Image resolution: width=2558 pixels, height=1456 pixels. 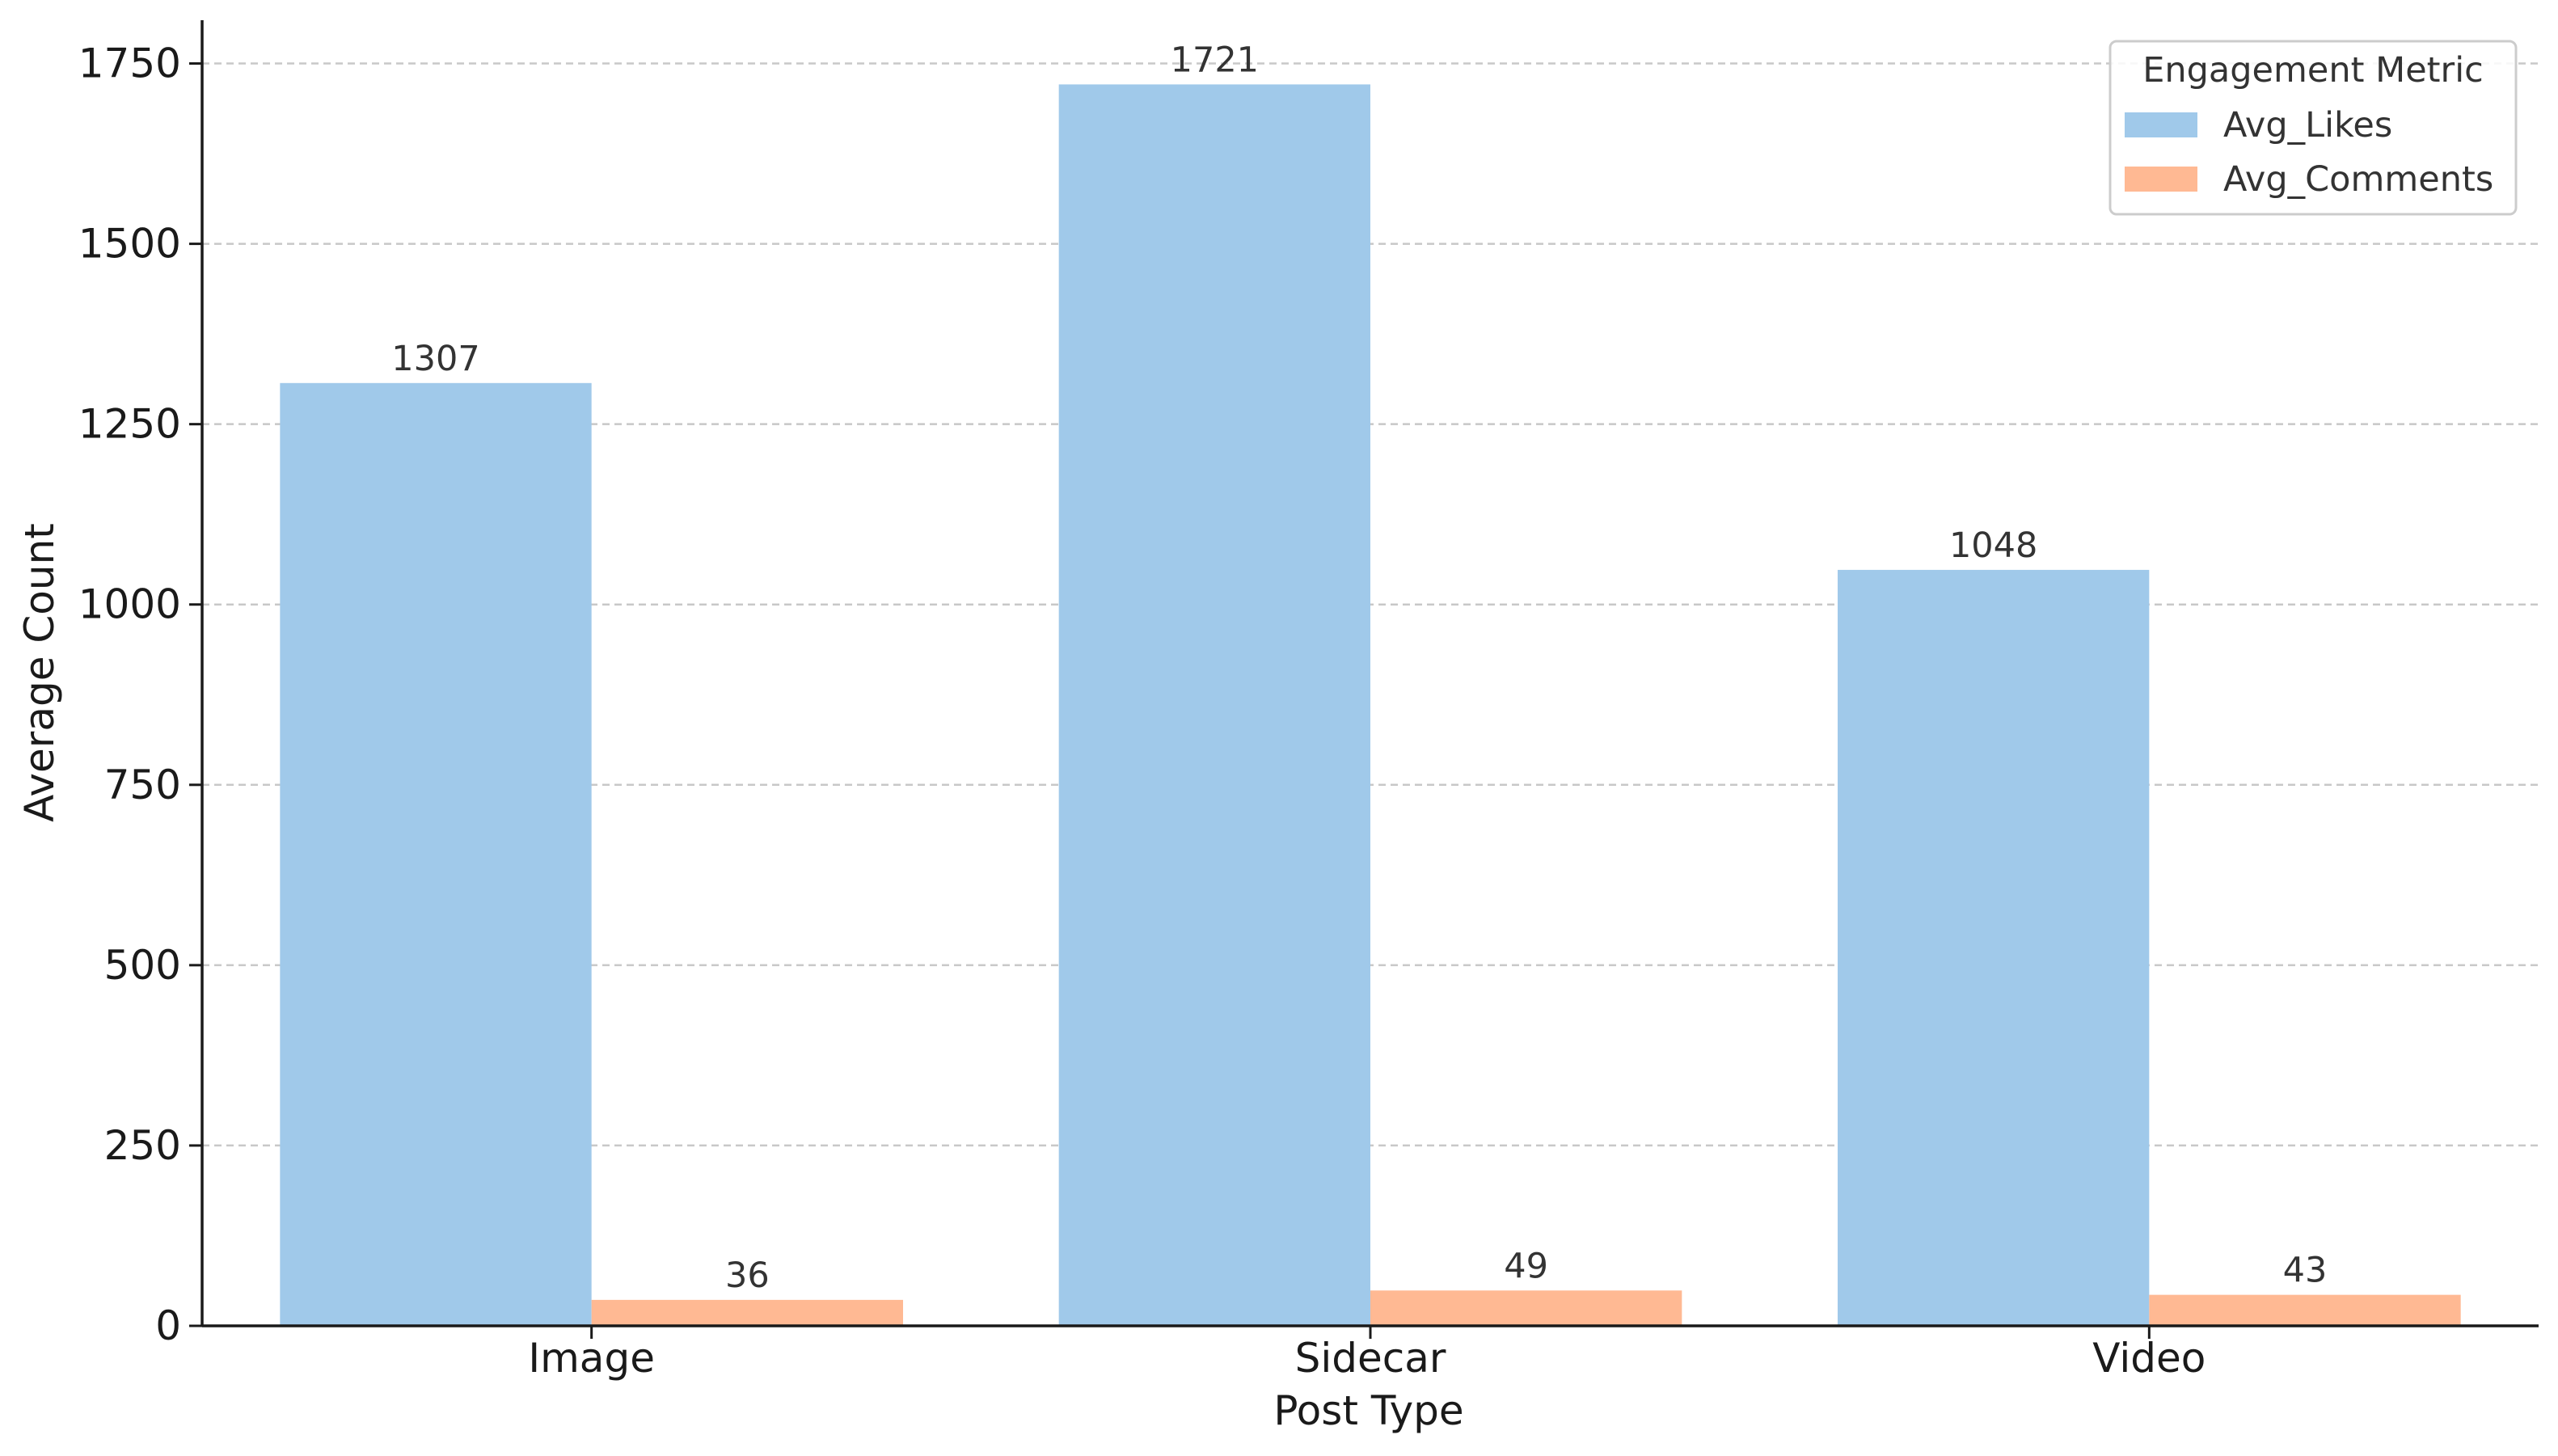 I want to click on x-tick-label: Video, so click(x=2149, y=1358).